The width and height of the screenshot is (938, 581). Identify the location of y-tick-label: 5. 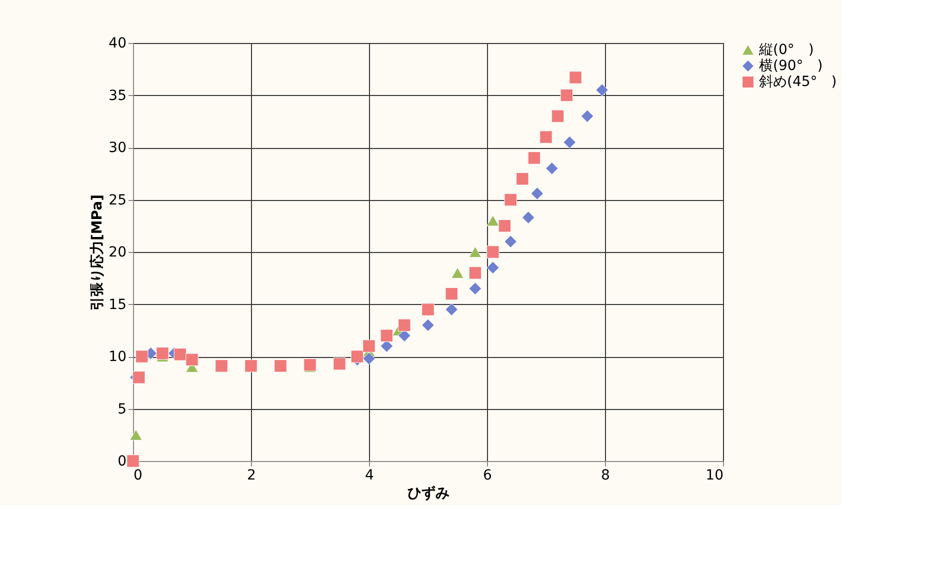
(122, 409).